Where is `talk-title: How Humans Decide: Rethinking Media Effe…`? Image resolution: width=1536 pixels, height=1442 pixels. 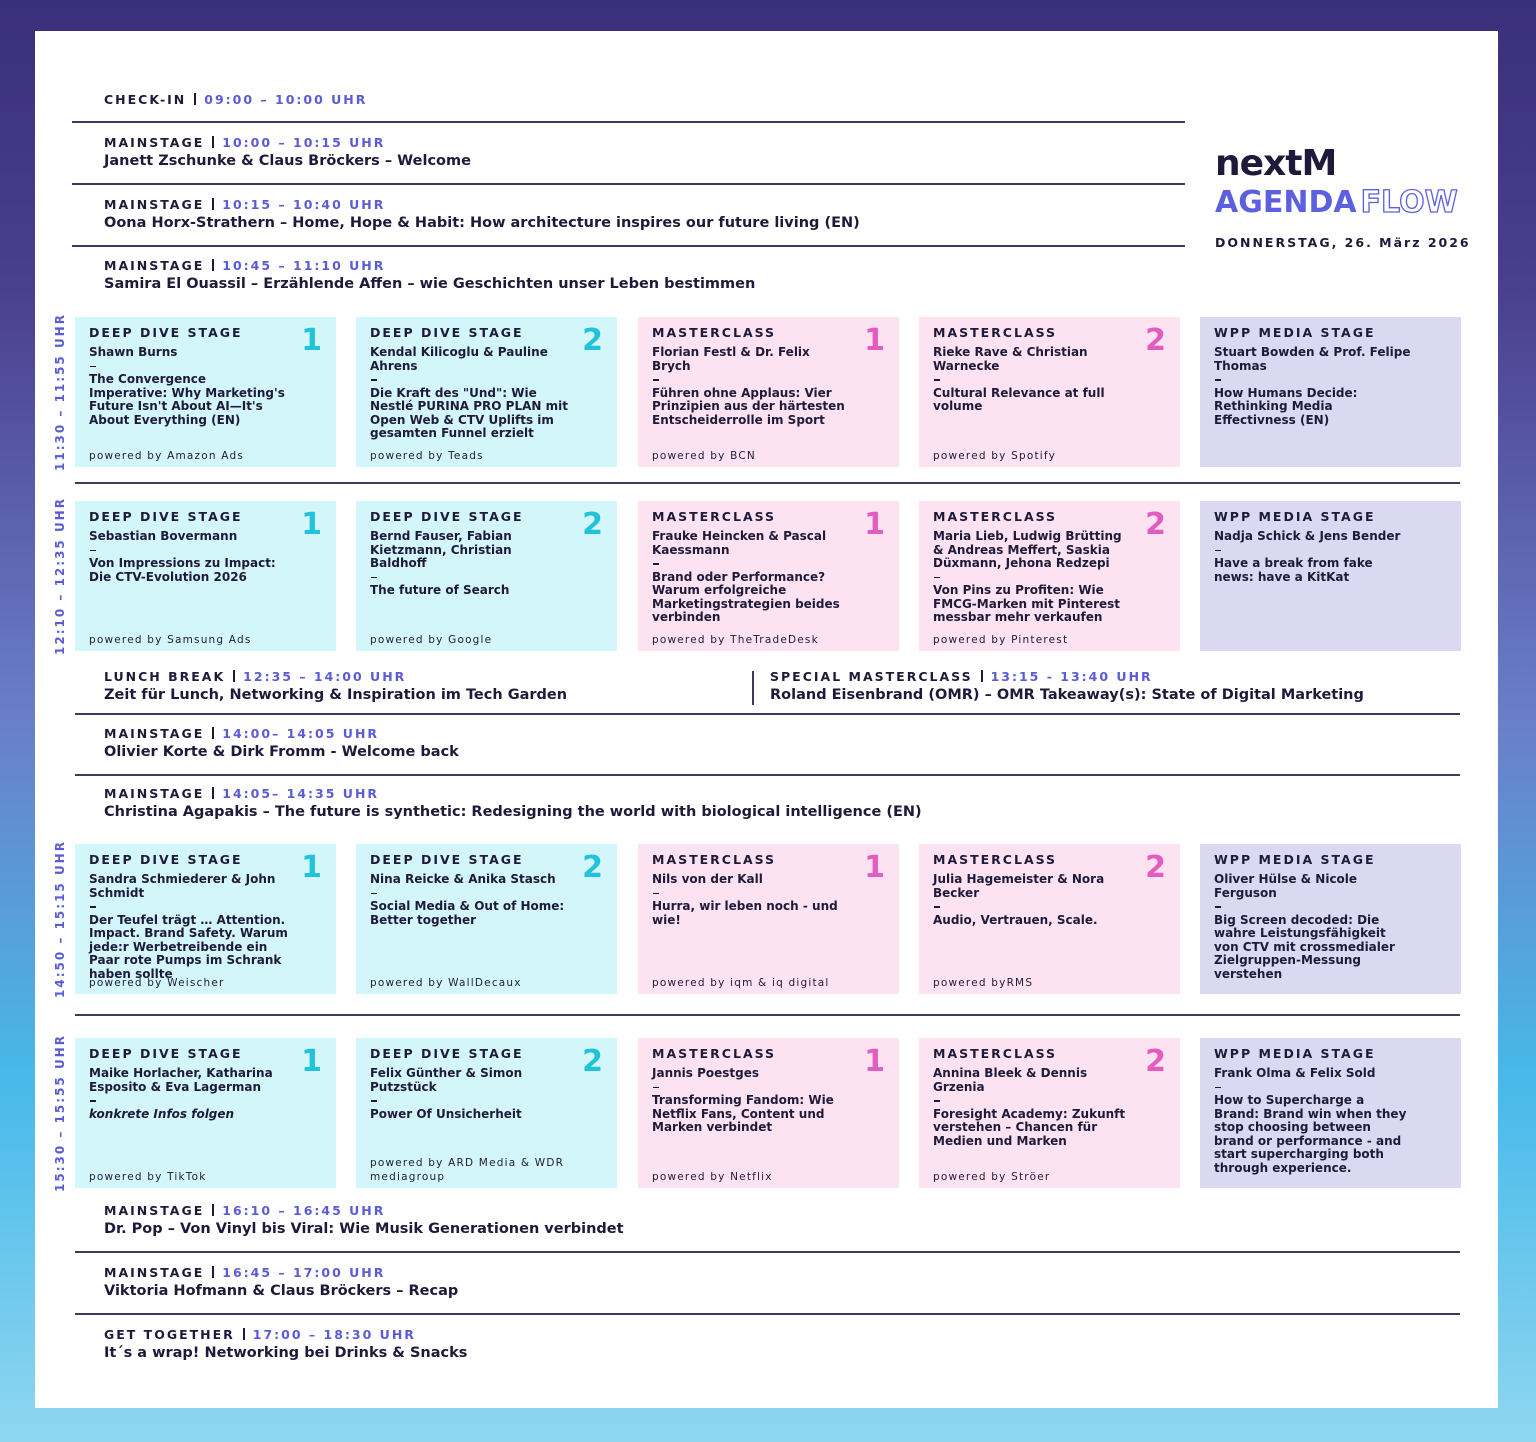 talk-title: How Humans Decide: Rethinking Media Effe… is located at coordinates (1286, 406).